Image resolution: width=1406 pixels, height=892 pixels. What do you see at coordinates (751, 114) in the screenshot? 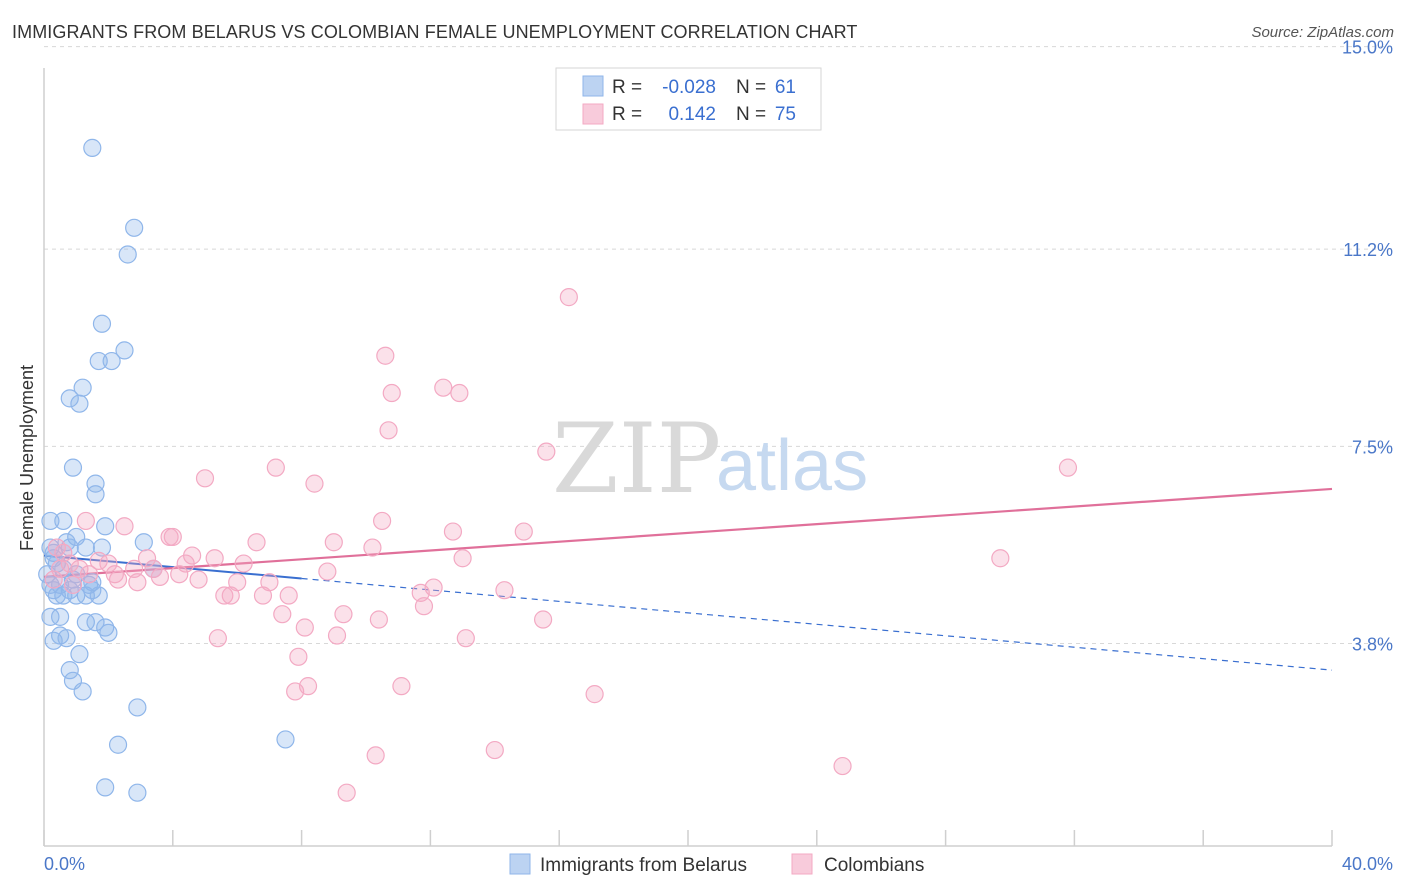
I see `legend-n-label-colombians: N =` at bounding box center [751, 114].